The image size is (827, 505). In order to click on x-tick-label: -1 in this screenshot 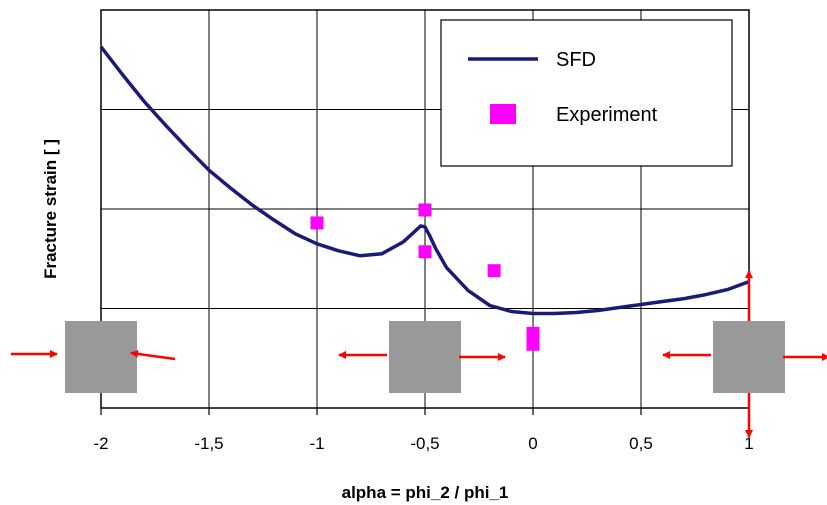, I will do `click(316, 443)`.